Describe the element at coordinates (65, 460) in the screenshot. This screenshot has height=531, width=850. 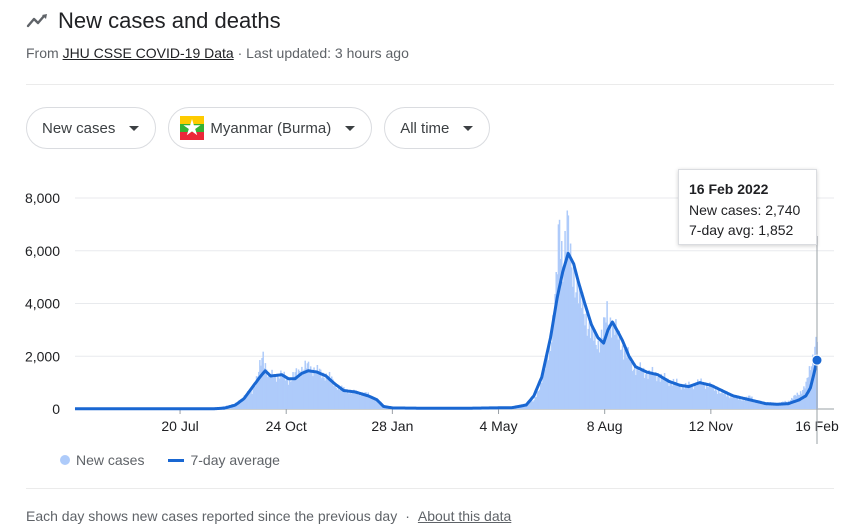
I see `legend-bar-swatch` at that location.